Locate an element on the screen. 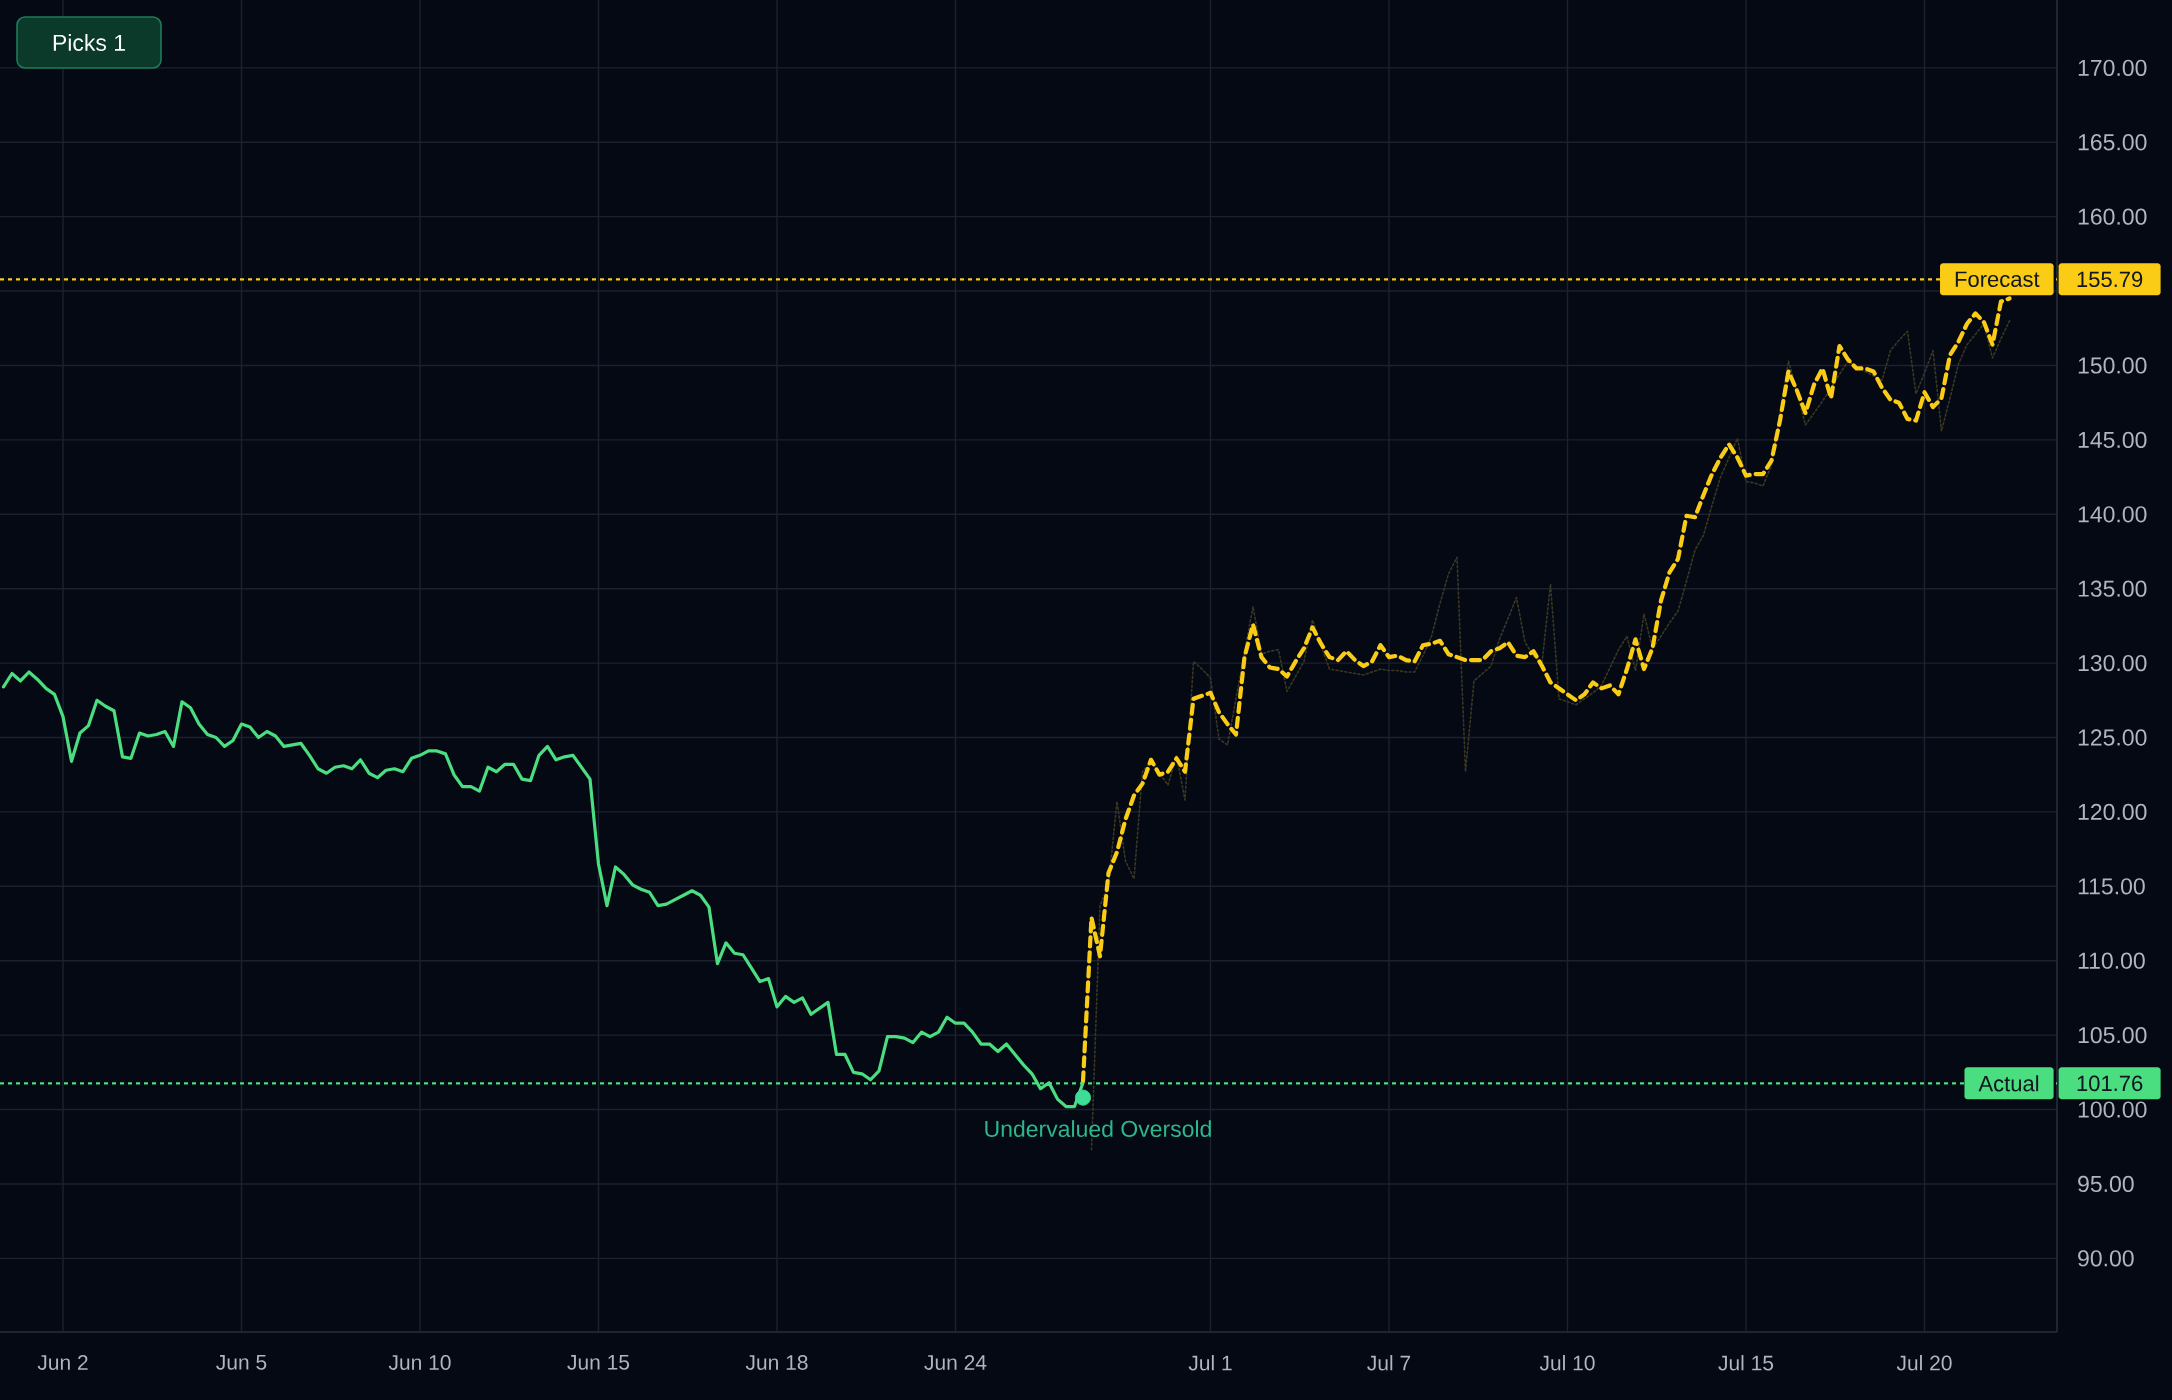  annotation: Undervalued Oversold is located at coordinates (1098, 1129).